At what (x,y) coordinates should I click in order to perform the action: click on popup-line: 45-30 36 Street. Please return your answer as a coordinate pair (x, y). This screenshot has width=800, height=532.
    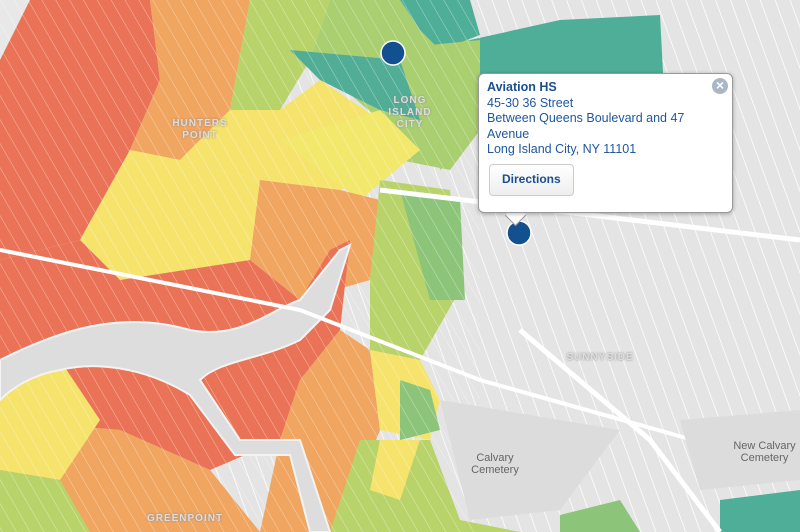
    Looking at the image, I should click on (530, 102).